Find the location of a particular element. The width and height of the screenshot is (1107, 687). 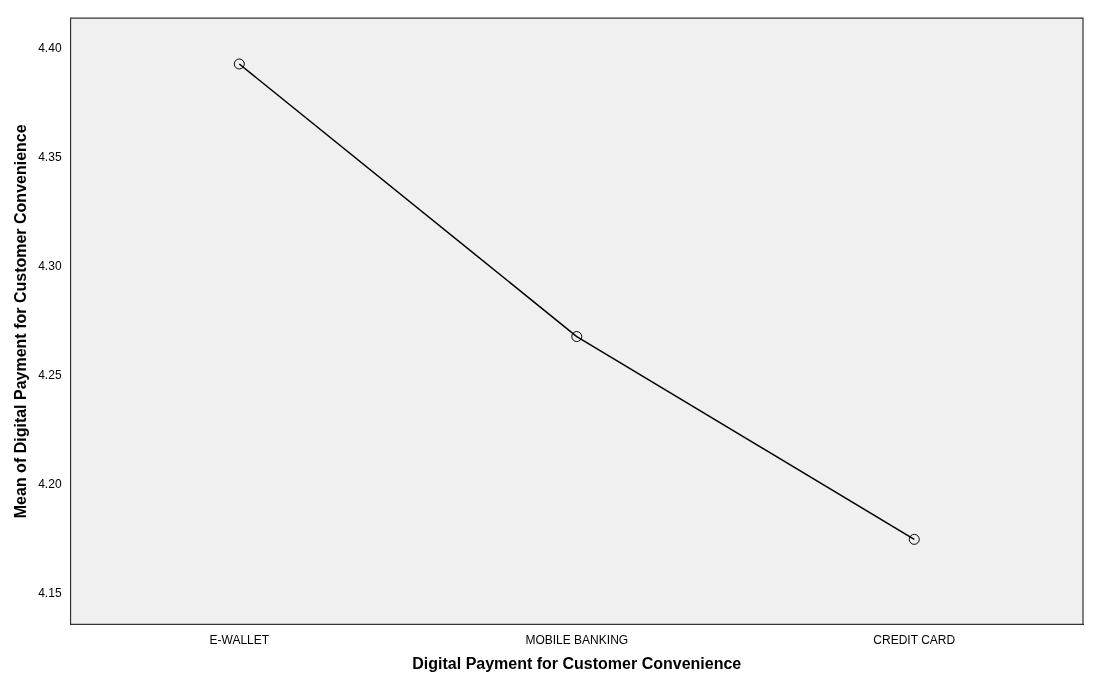

y-tick-label: 4.30 is located at coordinates (50, 266).